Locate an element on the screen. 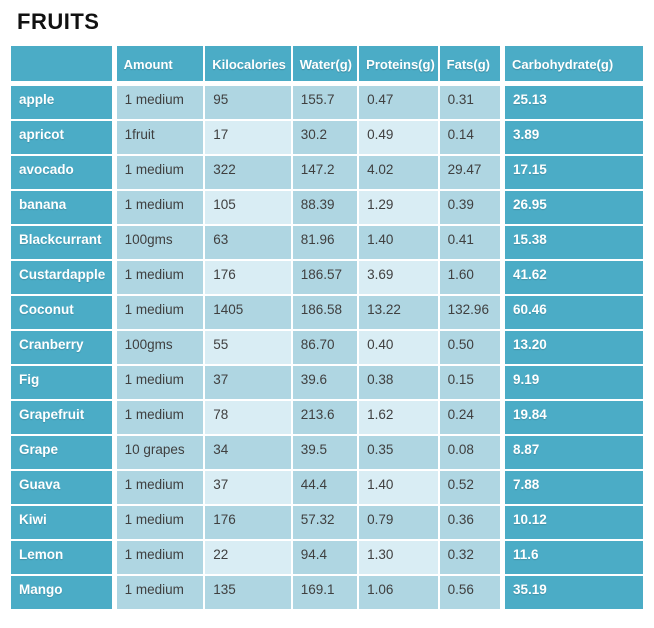  fats-cell: 0.24 is located at coordinates (470, 417).